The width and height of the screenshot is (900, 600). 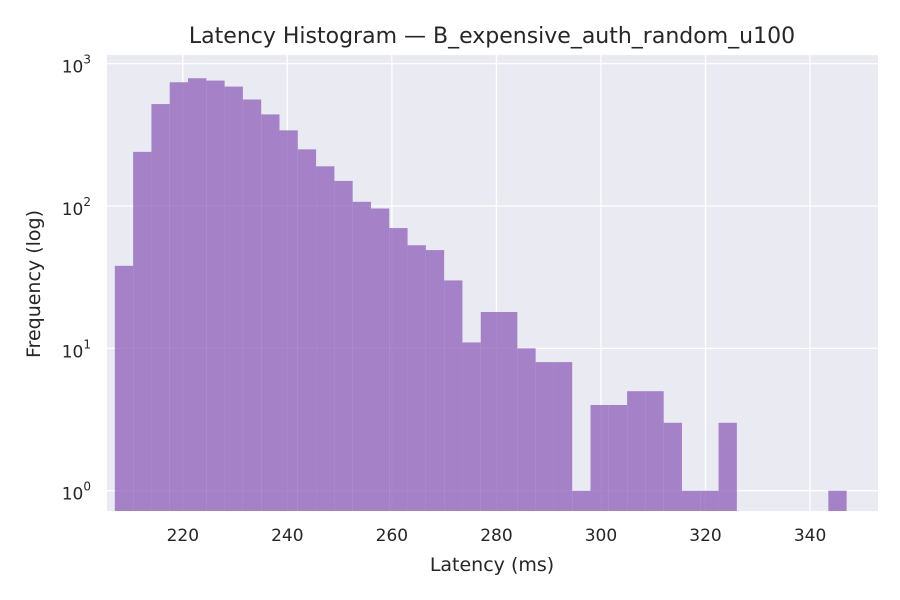 What do you see at coordinates (287, 536) in the screenshot?
I see `x-tick-label: 240` at bounding box center [287, 536].